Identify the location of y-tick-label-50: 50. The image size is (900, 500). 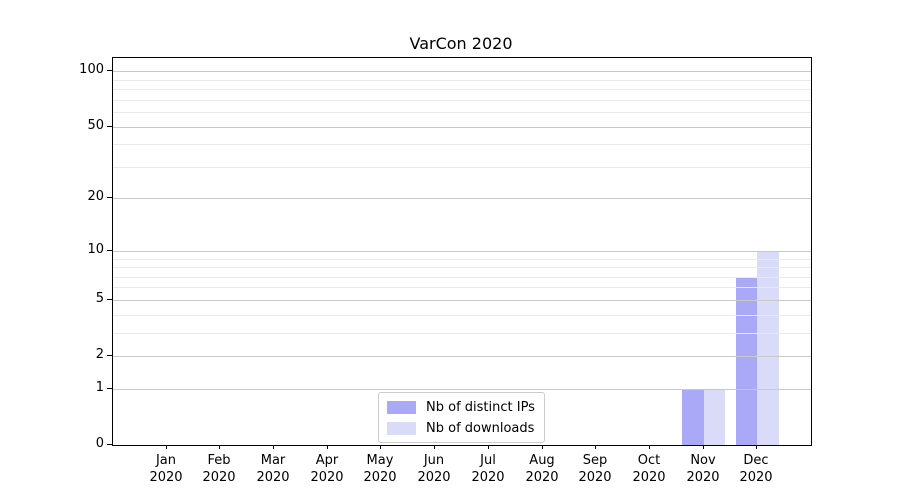
(95, 125).